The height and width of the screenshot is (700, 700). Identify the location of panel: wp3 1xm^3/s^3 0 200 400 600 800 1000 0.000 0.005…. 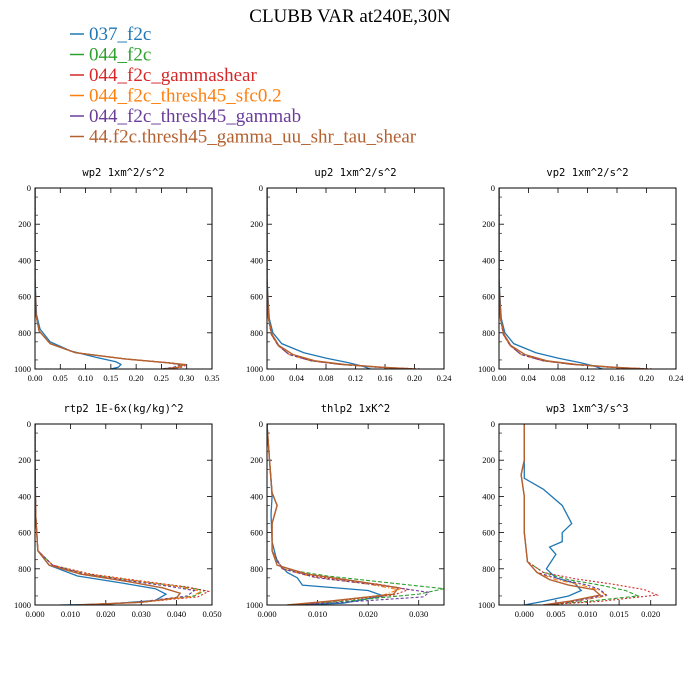
(577, 511).